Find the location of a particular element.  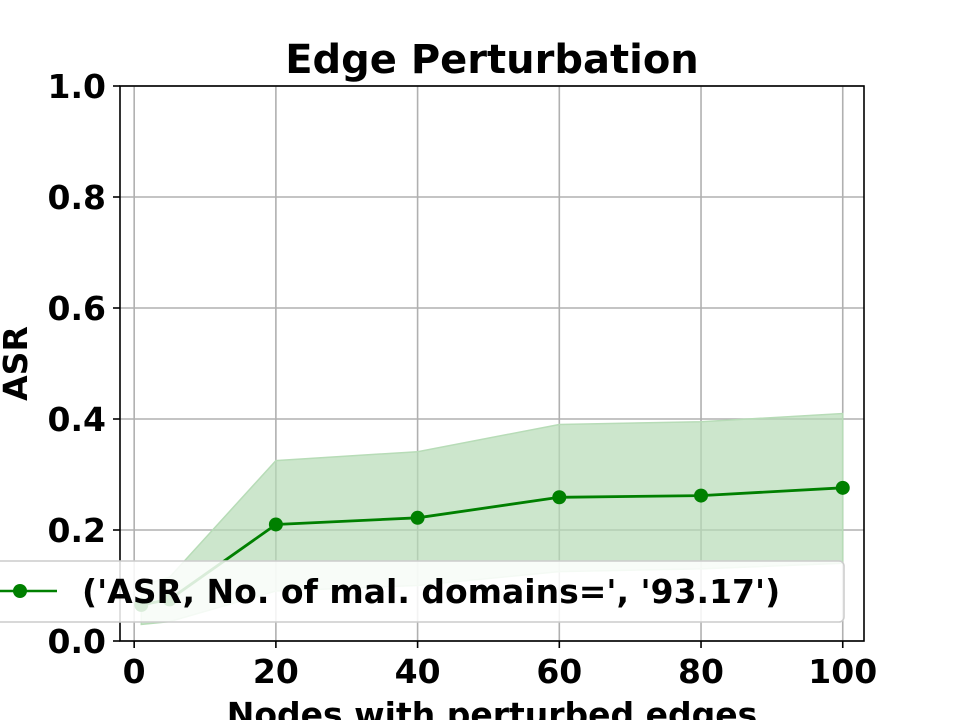

legend-entry-label: ('ASR, No. of mal. domains=', '93.17') is located at coordinates (431, 591).